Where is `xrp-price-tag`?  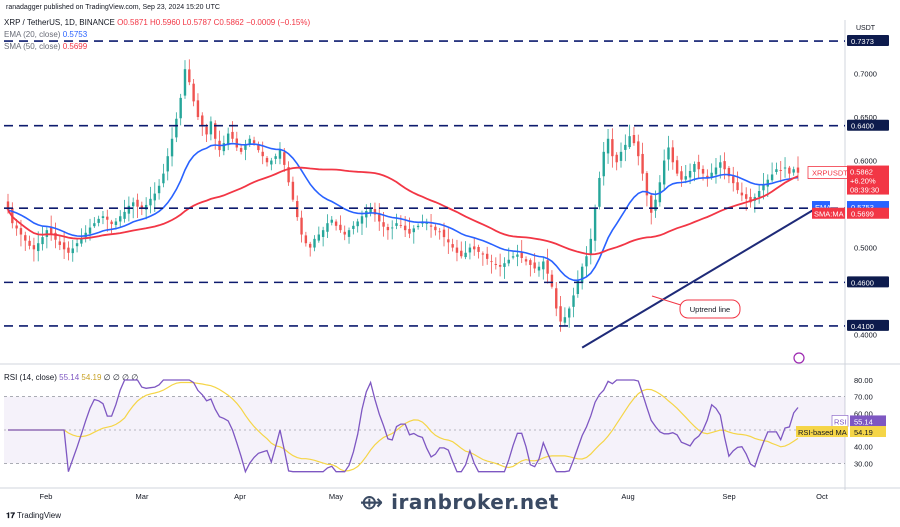 xrp-price-tag is located at coordinates (868, 180).